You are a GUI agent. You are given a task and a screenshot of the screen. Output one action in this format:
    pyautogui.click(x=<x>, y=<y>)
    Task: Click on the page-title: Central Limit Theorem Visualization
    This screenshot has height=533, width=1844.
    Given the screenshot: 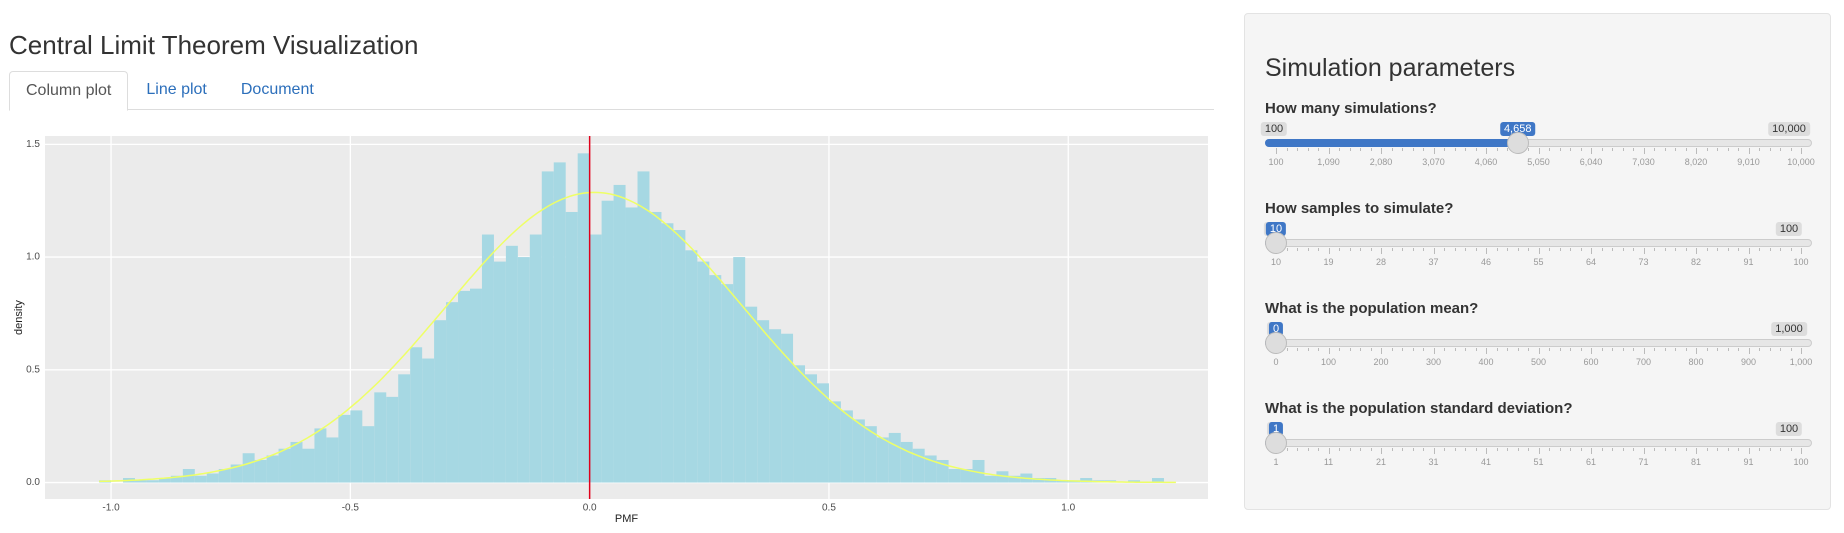 What is the action you would take?
    pyautogui.click(x=214, y=45)
    